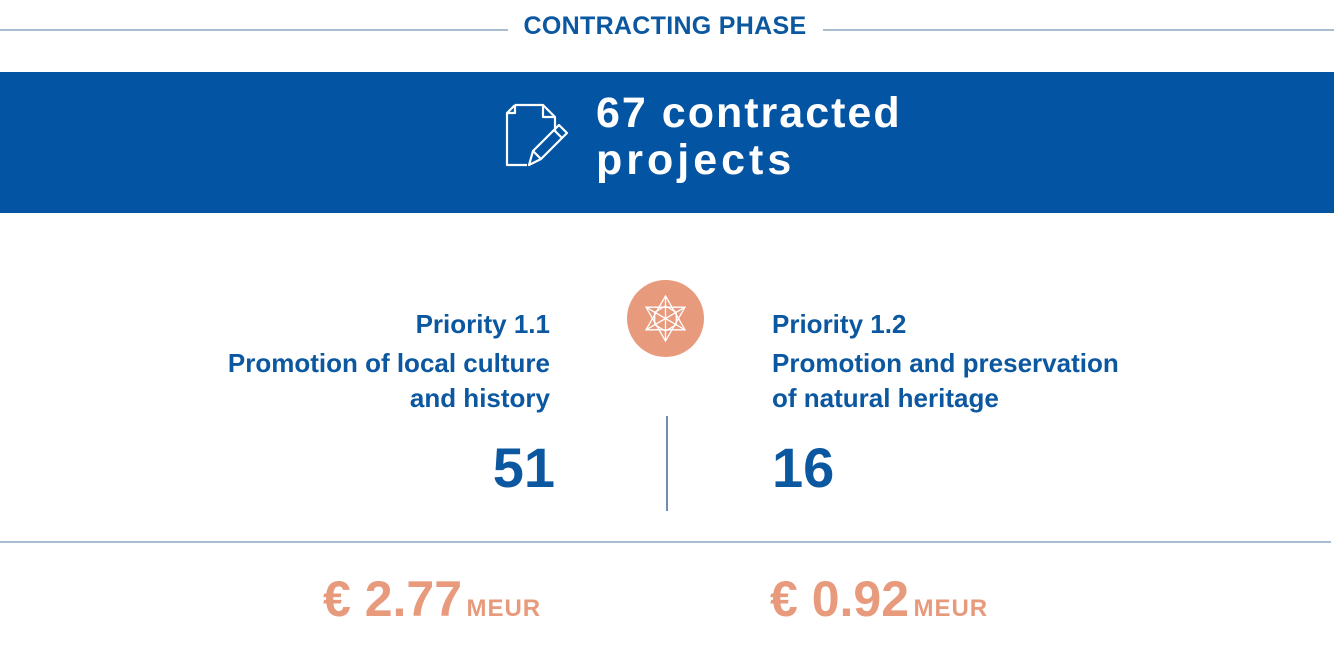 The width and height of the screenshot is (1338, 657). I want to click on priority-1-1-desc-line-2: and history, so click(479, 398).